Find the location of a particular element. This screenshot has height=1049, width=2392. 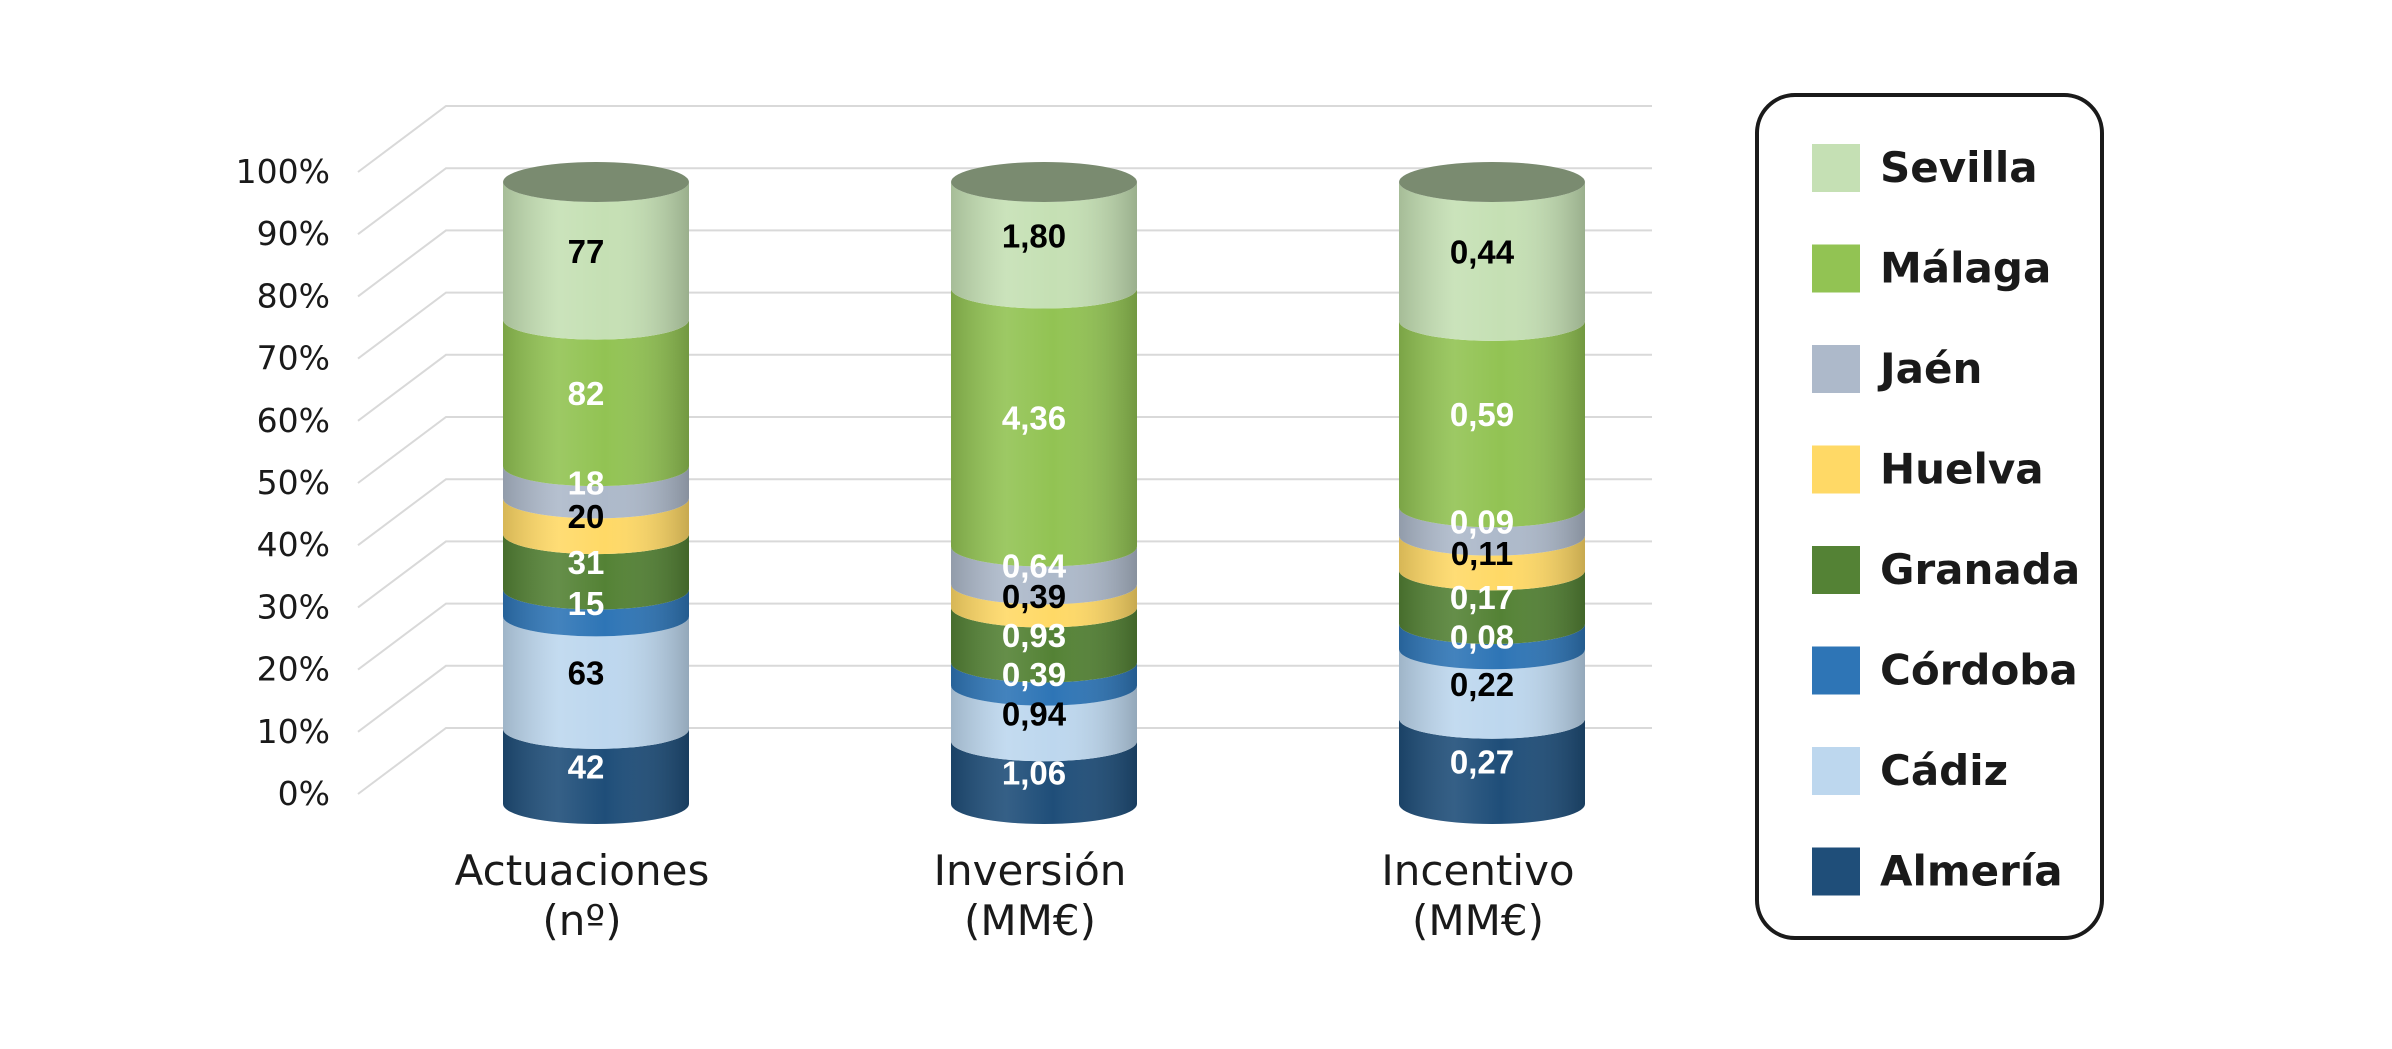

data-label: 4,36 is located at coordinates (1034, 418).